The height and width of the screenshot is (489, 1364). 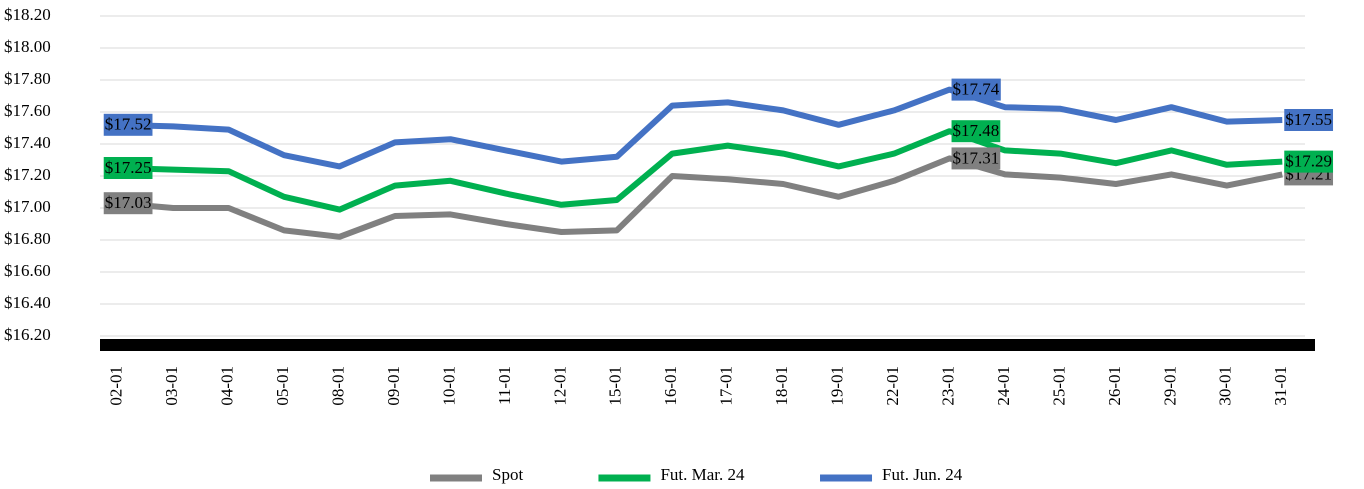 I want to click on data-label: $17.52, so click(x=128, y=124).